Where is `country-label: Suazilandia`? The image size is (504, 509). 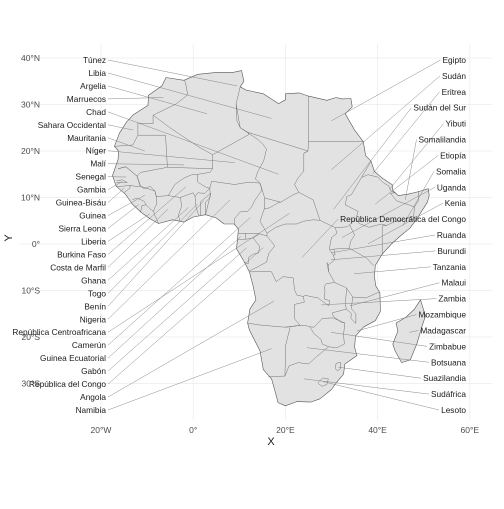
country-label: Suazilandia is located at coordinates (444, 378).